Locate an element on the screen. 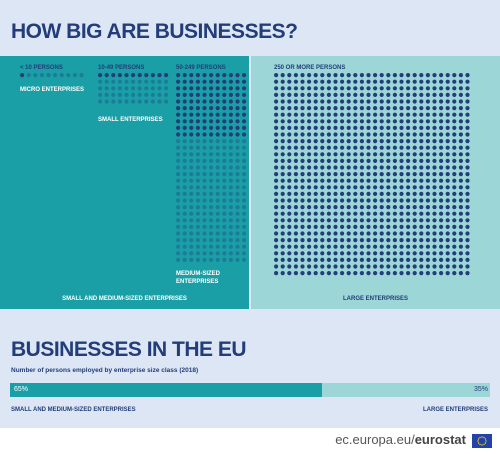 The image size is (500, 454). source-link: ec.europa.eu/eurostat is located at coordinates (400, 439).